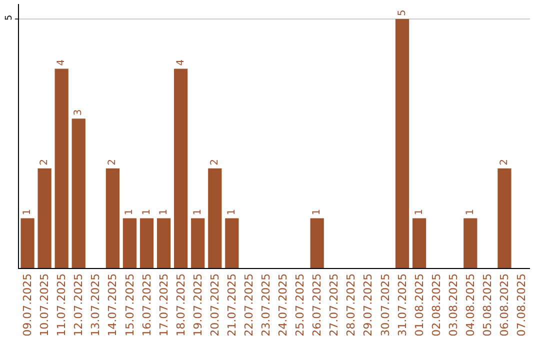 The height and width of the screenshot is (340, 540). Describe the element at coordinates (249, 304) in the screenshot. I see `x-tick-label: 22.07.2025` at that location.